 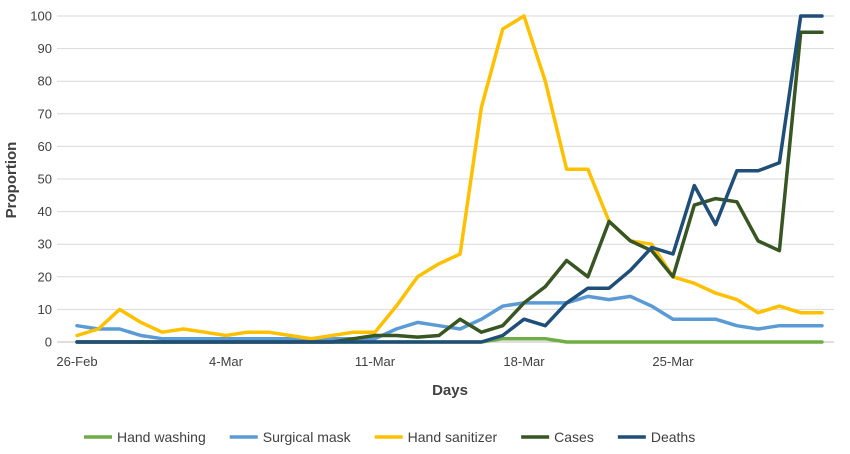 I want to click on y-tick-label: 70, so click(x=45, y=113).